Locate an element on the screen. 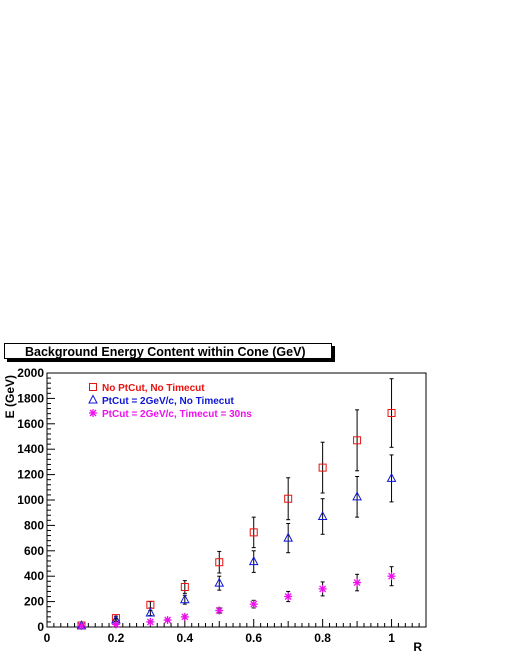 The width and height of the screenshot is (510, 660). legend-label: PtCut = 2GeV/c, No Timecut is located at coordinates (168, 401).